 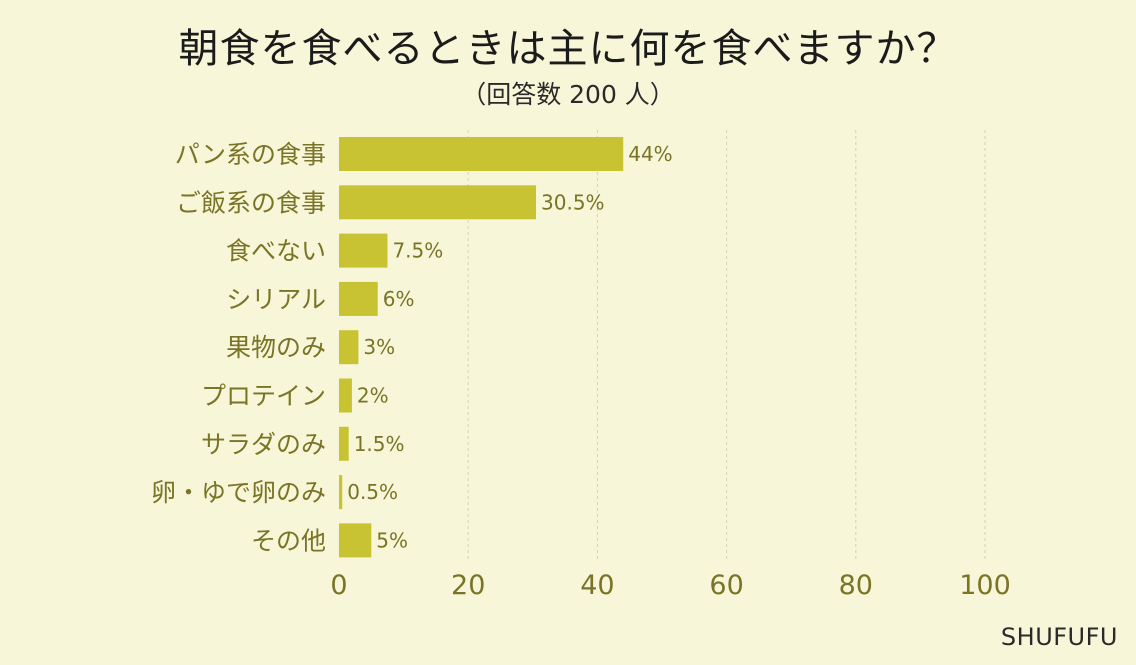 I want to click on category-label: 食べない, so click(x=276, y=251).